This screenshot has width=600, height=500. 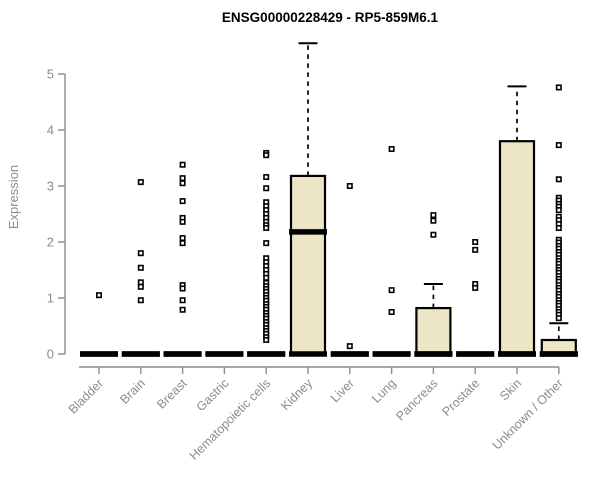 What do you see at coordinates (13, 197) in the screenshot?
I see `y-axis-title: Expression` at bounding box center [13, 197].